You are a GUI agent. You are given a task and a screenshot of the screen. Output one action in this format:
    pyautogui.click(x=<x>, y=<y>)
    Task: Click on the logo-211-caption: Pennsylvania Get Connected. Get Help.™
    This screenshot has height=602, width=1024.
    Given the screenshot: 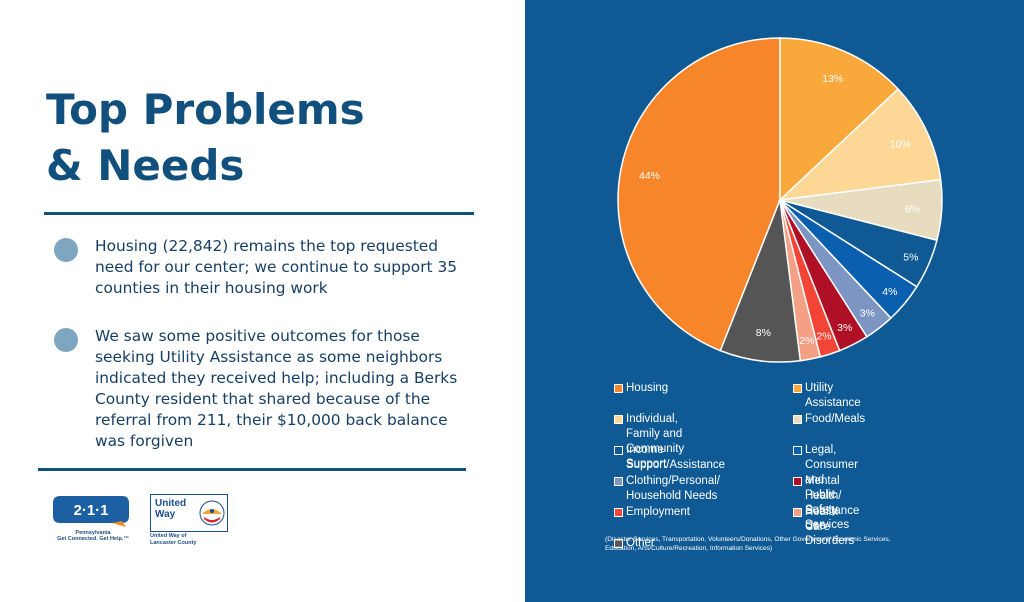 What is the action you would take?
    pyautogui.click(x=93, y=536)
    